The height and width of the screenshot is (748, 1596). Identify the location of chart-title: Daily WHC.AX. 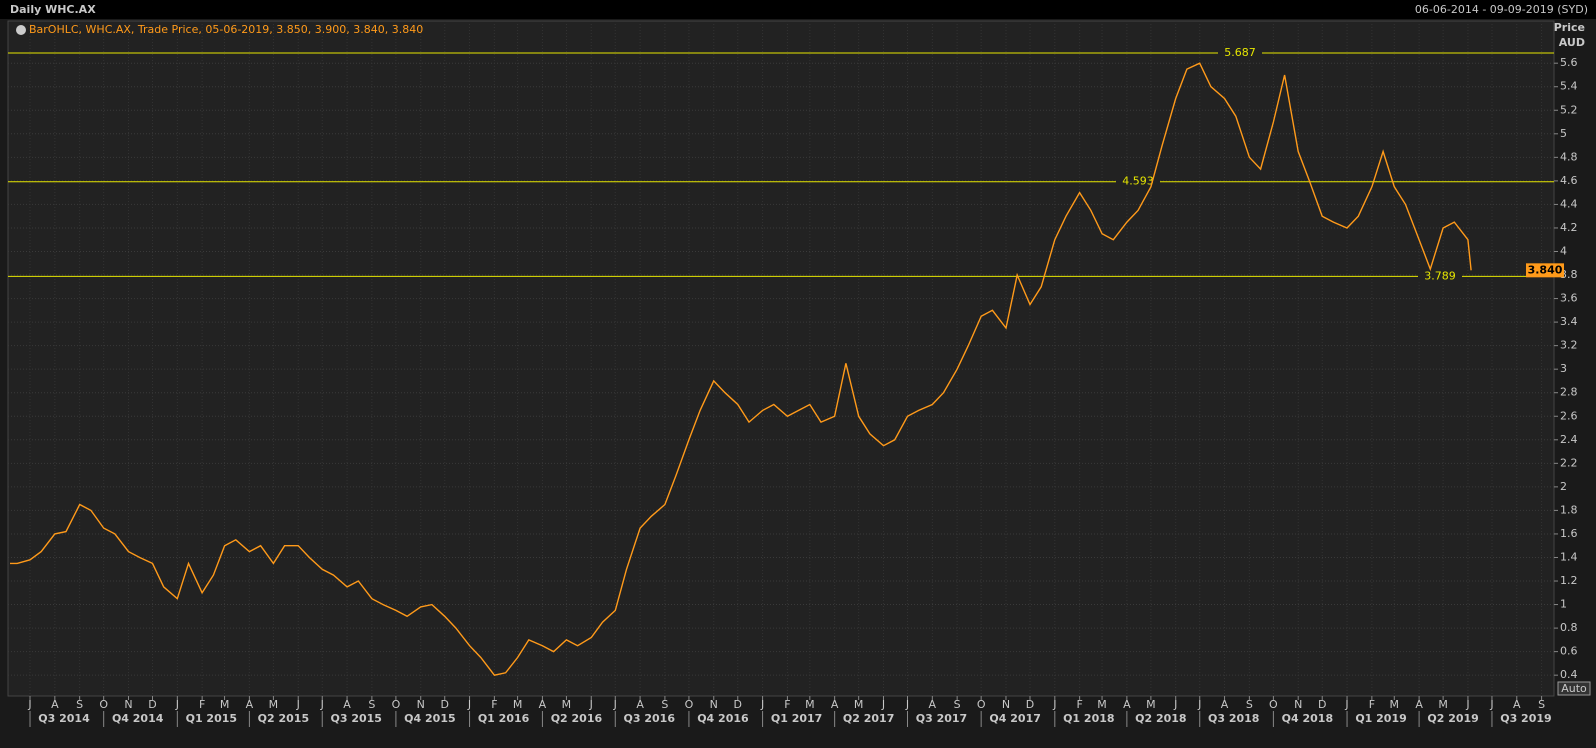
(53, 9).